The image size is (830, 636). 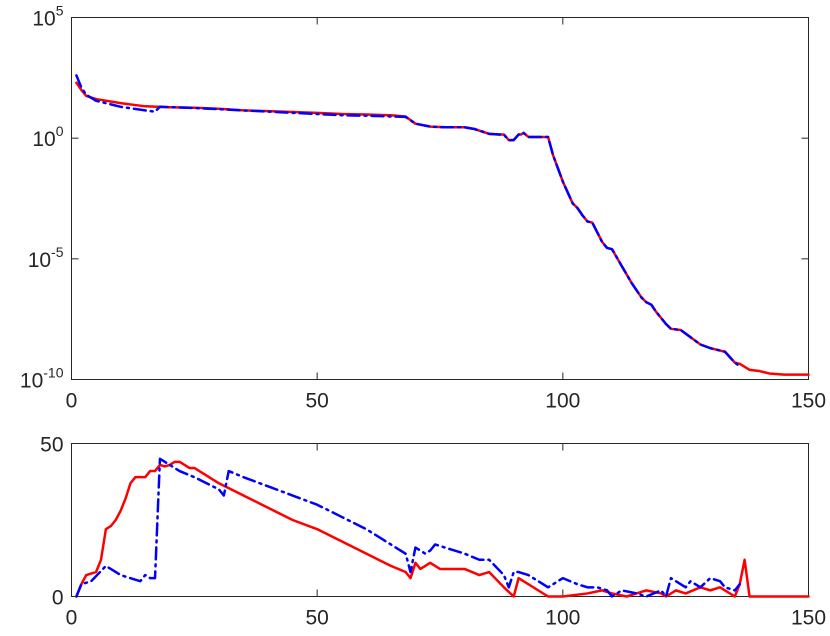 I want to click on y-tick-label: 10⁰, so click(x=47, y=137).